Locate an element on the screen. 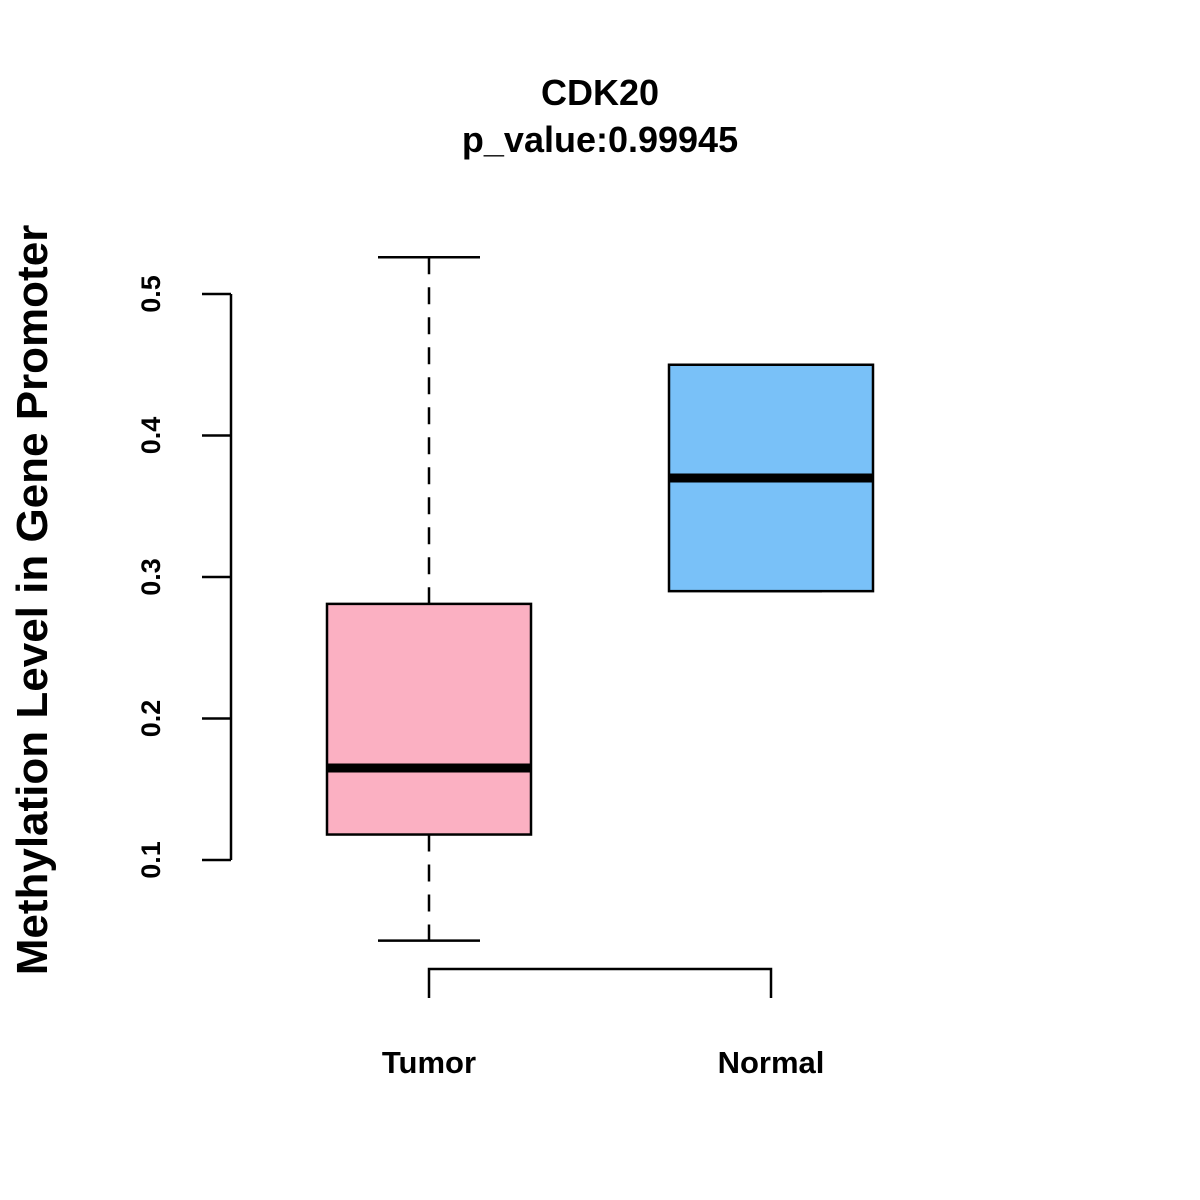 The width and height of the screenshot is (1200, 1200). box-iqr is located at coordinates (429, 719).